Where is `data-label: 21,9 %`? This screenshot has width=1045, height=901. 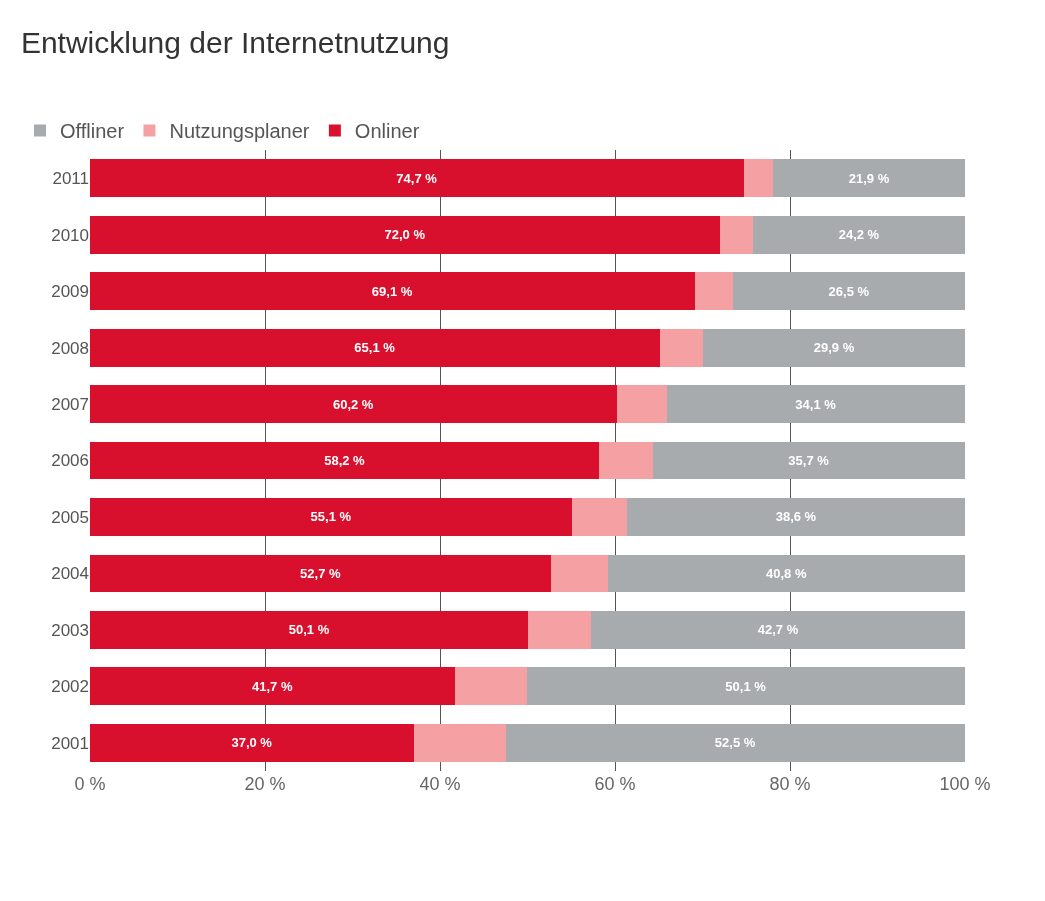
data-label: 21,9 % is located at coordinates (869, 178).